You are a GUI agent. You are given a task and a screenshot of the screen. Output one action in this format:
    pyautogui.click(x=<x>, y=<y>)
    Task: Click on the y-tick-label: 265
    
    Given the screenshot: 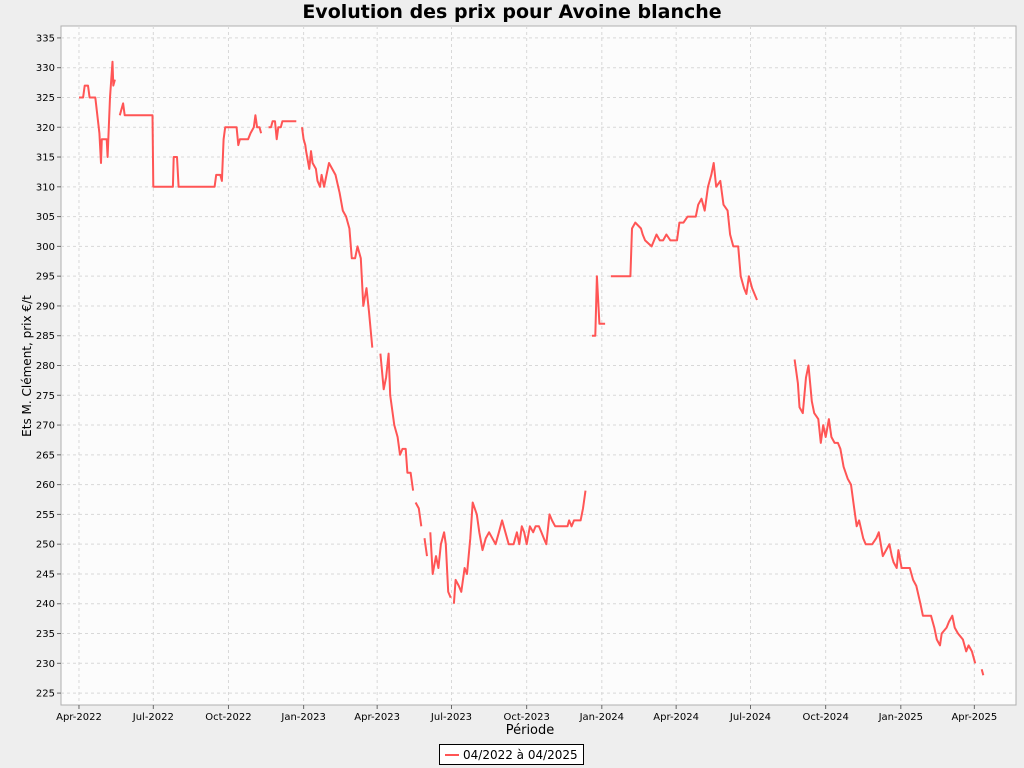 What is the action you would take?
    pyautogui.click(x=45, y=455)
    